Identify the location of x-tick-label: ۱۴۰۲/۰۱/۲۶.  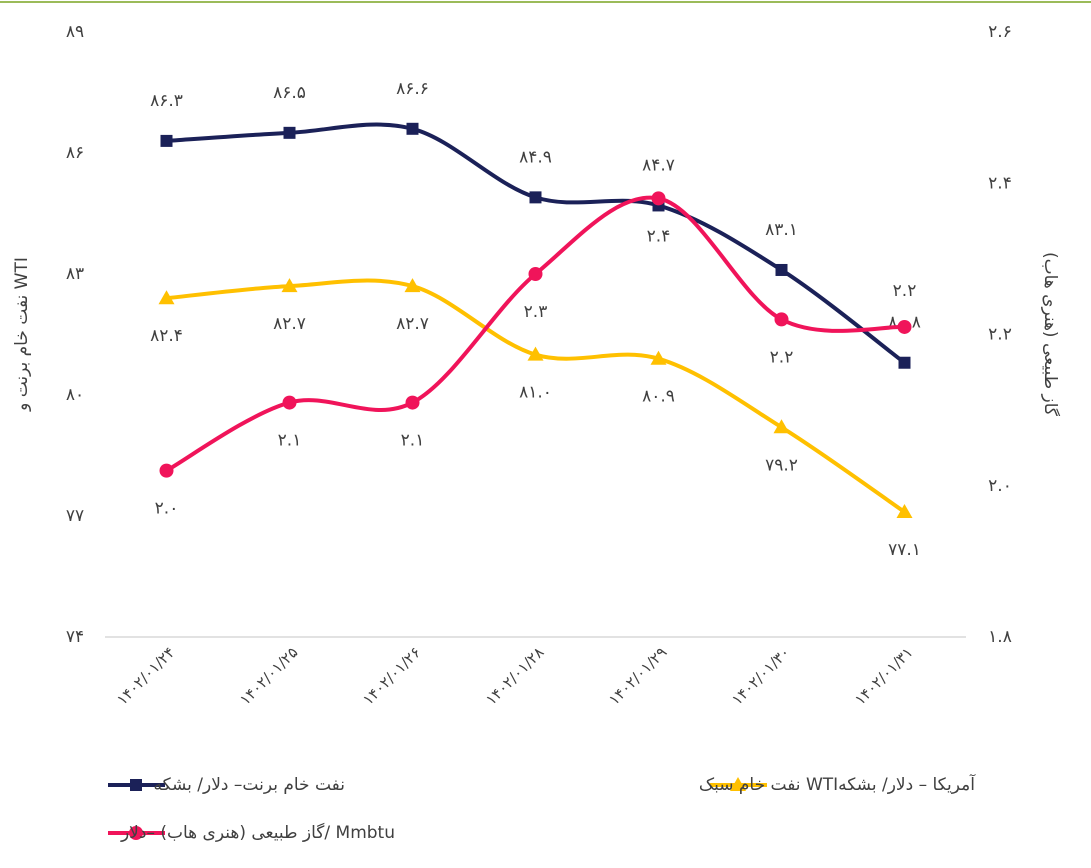
(391, 675).